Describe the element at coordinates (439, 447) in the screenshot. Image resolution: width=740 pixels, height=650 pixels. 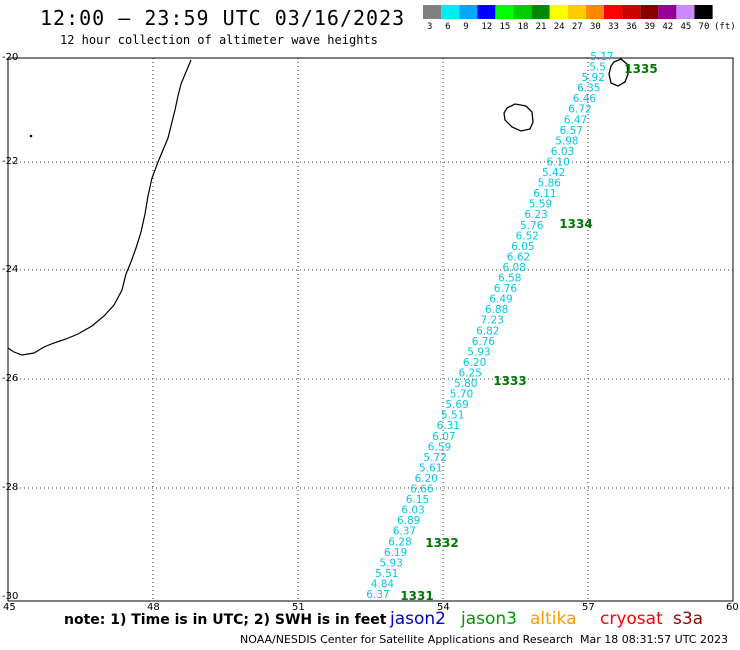
I see `swh-value: 6.59` at that location.